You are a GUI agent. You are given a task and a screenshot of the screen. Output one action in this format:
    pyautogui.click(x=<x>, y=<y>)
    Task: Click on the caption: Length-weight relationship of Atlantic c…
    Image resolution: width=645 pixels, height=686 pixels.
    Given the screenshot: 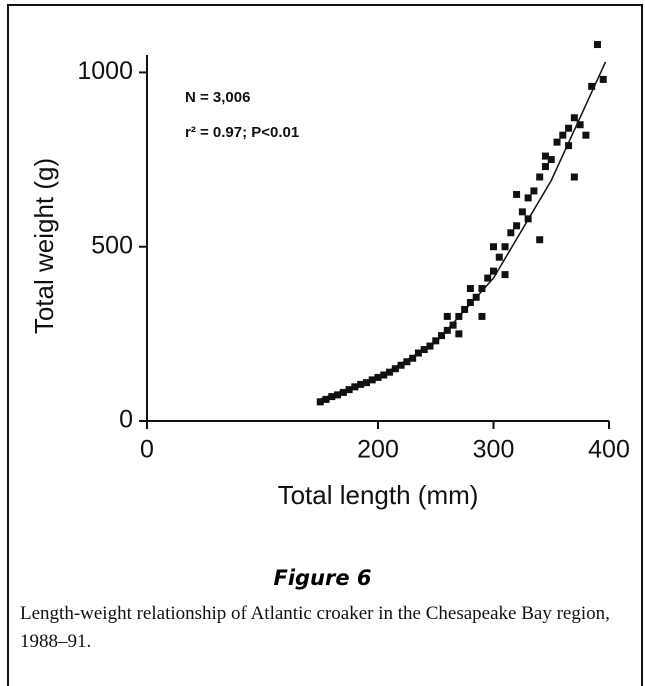 What is the action you would take?
    pyautogui.click(x=315, y=627)
    